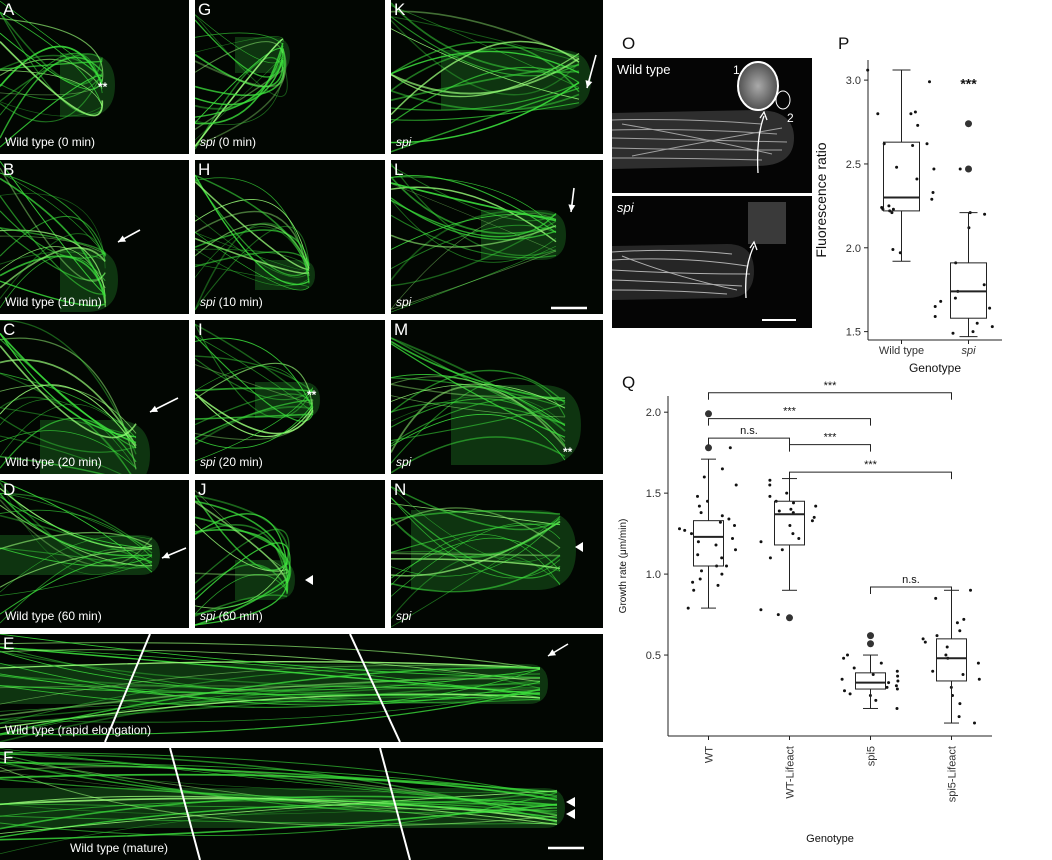  Describe the element at coordinates (497, 397) in the screenshot. I see `micro-panel-m: M ** spi` at that location.